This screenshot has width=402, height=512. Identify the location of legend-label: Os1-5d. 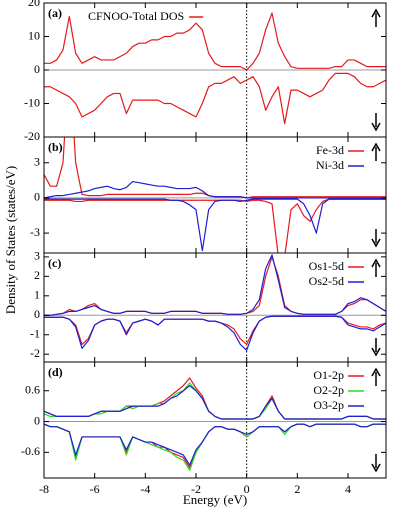
(326, 266).